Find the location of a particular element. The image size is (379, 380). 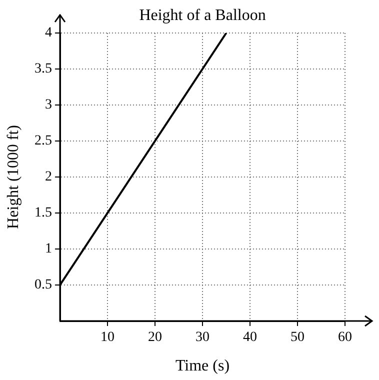

x-tick-label: 10 is located at coordinates (107, 338).